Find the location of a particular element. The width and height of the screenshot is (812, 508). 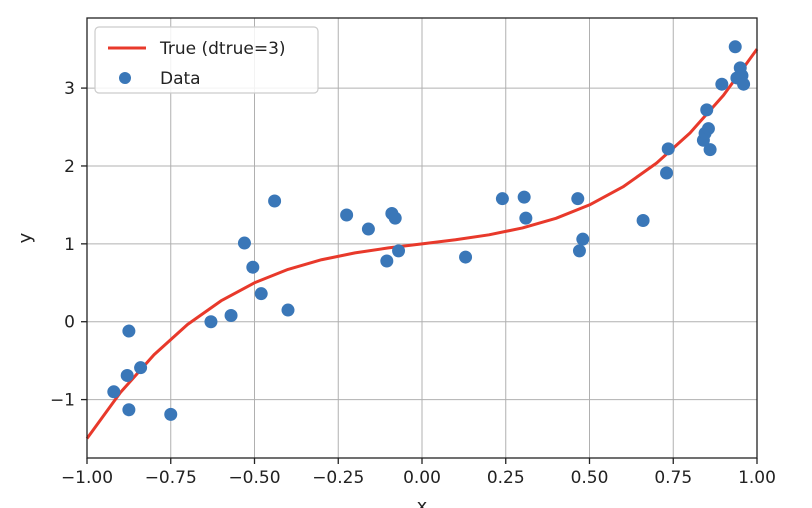

y-tick-label: 1 is located at coordinates (69, 245).